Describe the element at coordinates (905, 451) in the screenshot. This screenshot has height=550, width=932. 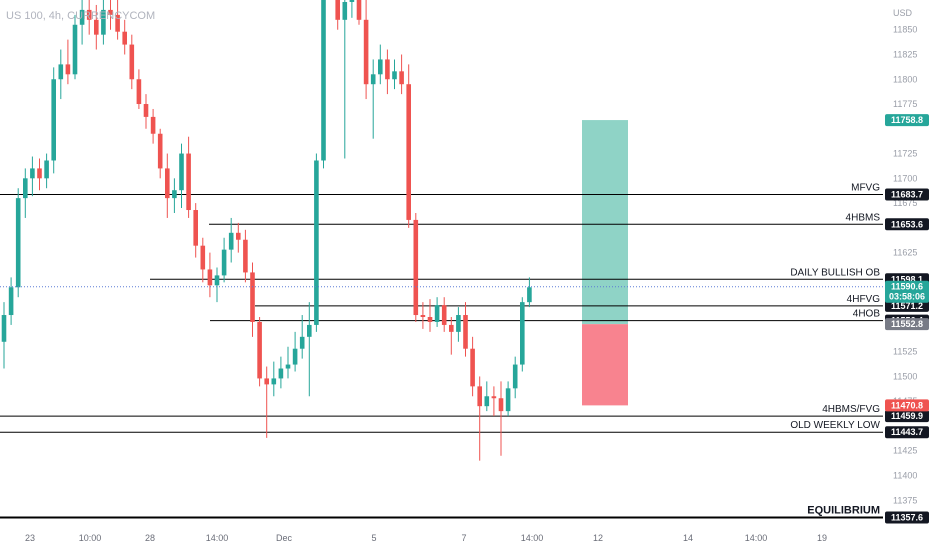
I see `price-tick: 11425` at that location.